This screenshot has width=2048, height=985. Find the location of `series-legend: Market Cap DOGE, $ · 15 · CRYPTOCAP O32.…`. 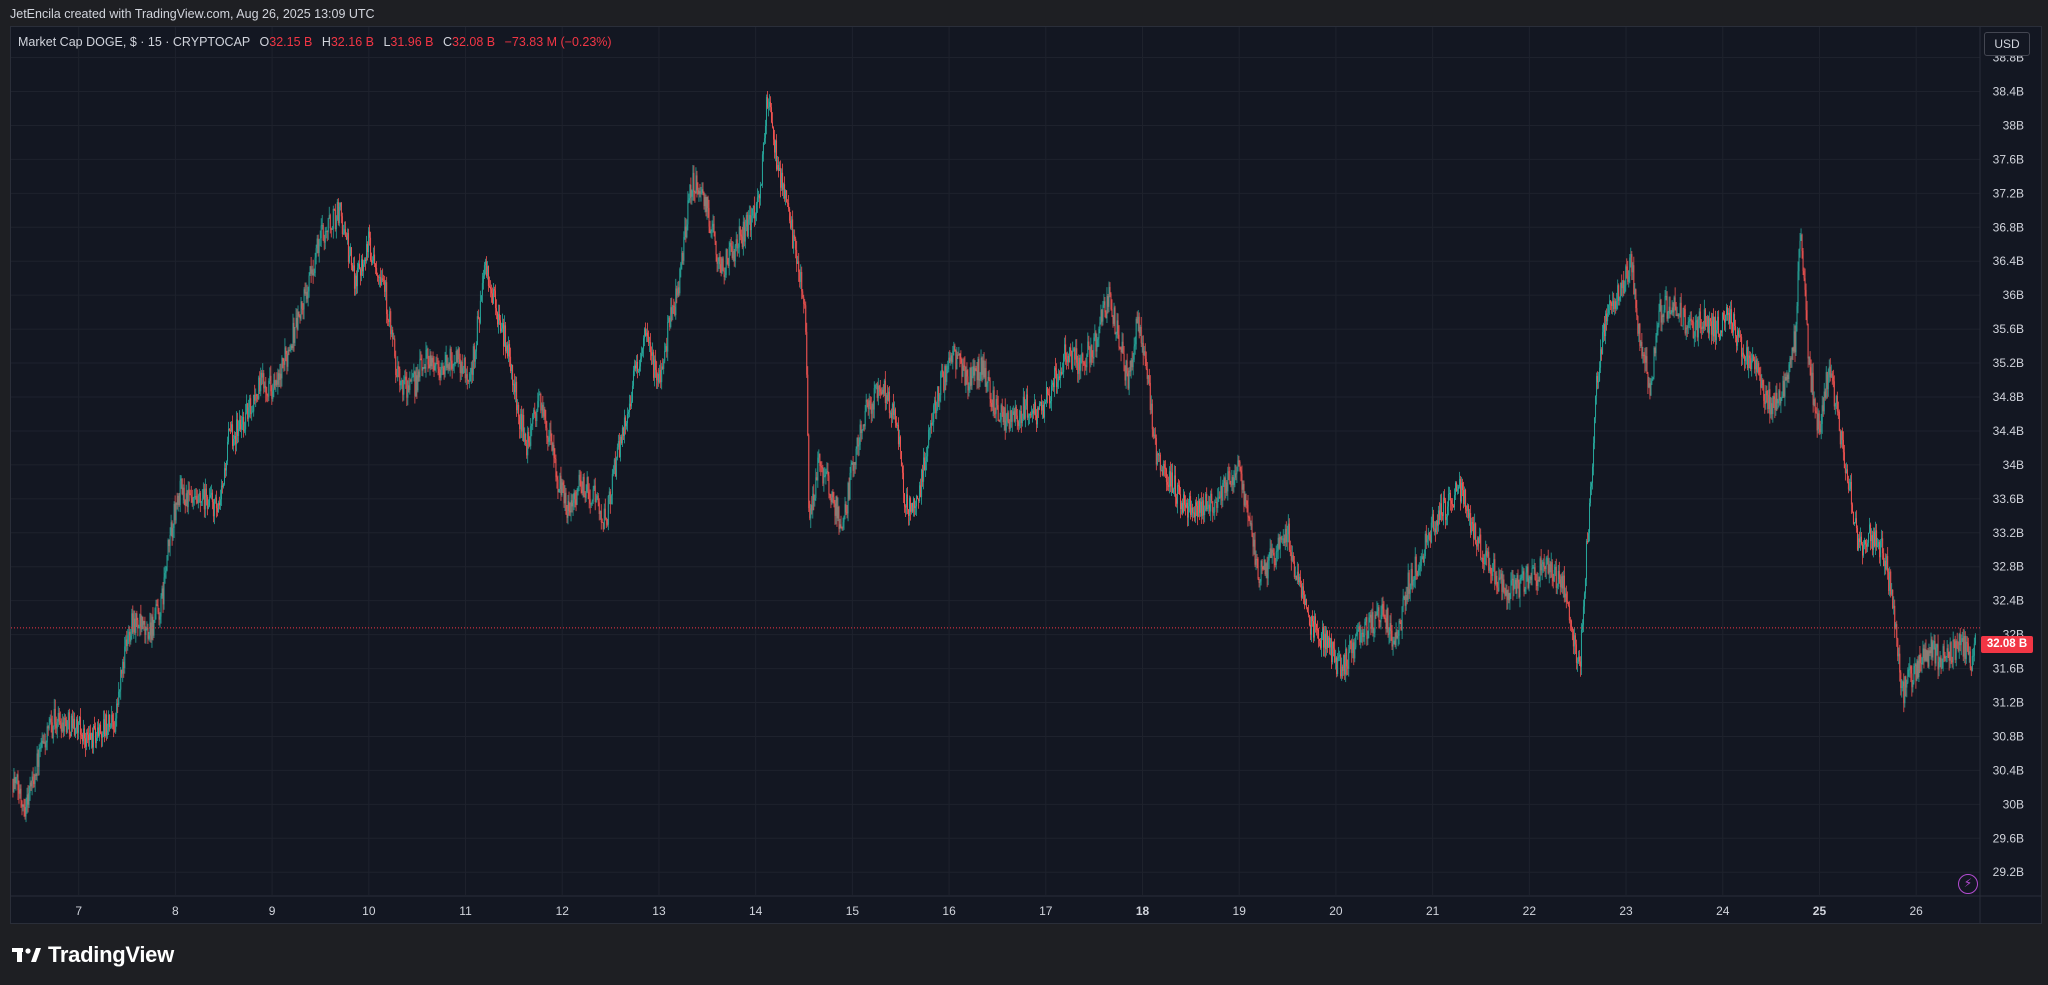

series-legend: Market Cap DOGE, $ · 15 · CRYPTOCAP O32.… is located at coordinates (315, 42).